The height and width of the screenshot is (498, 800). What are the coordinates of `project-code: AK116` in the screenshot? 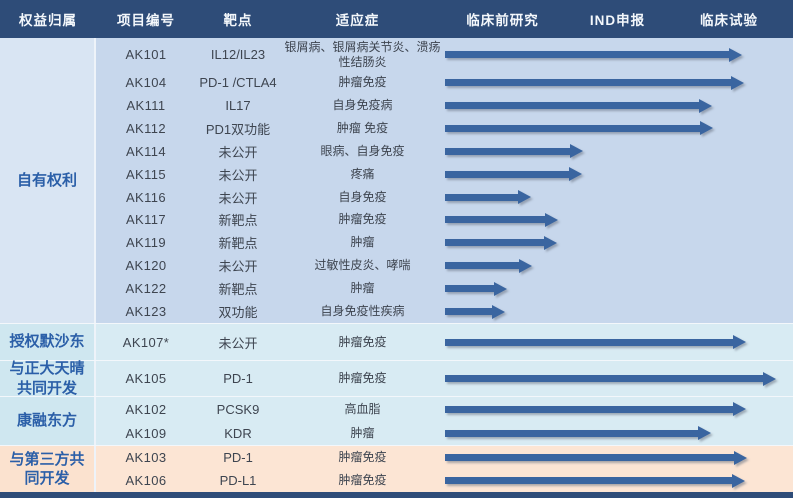 It's located at (146, 197).